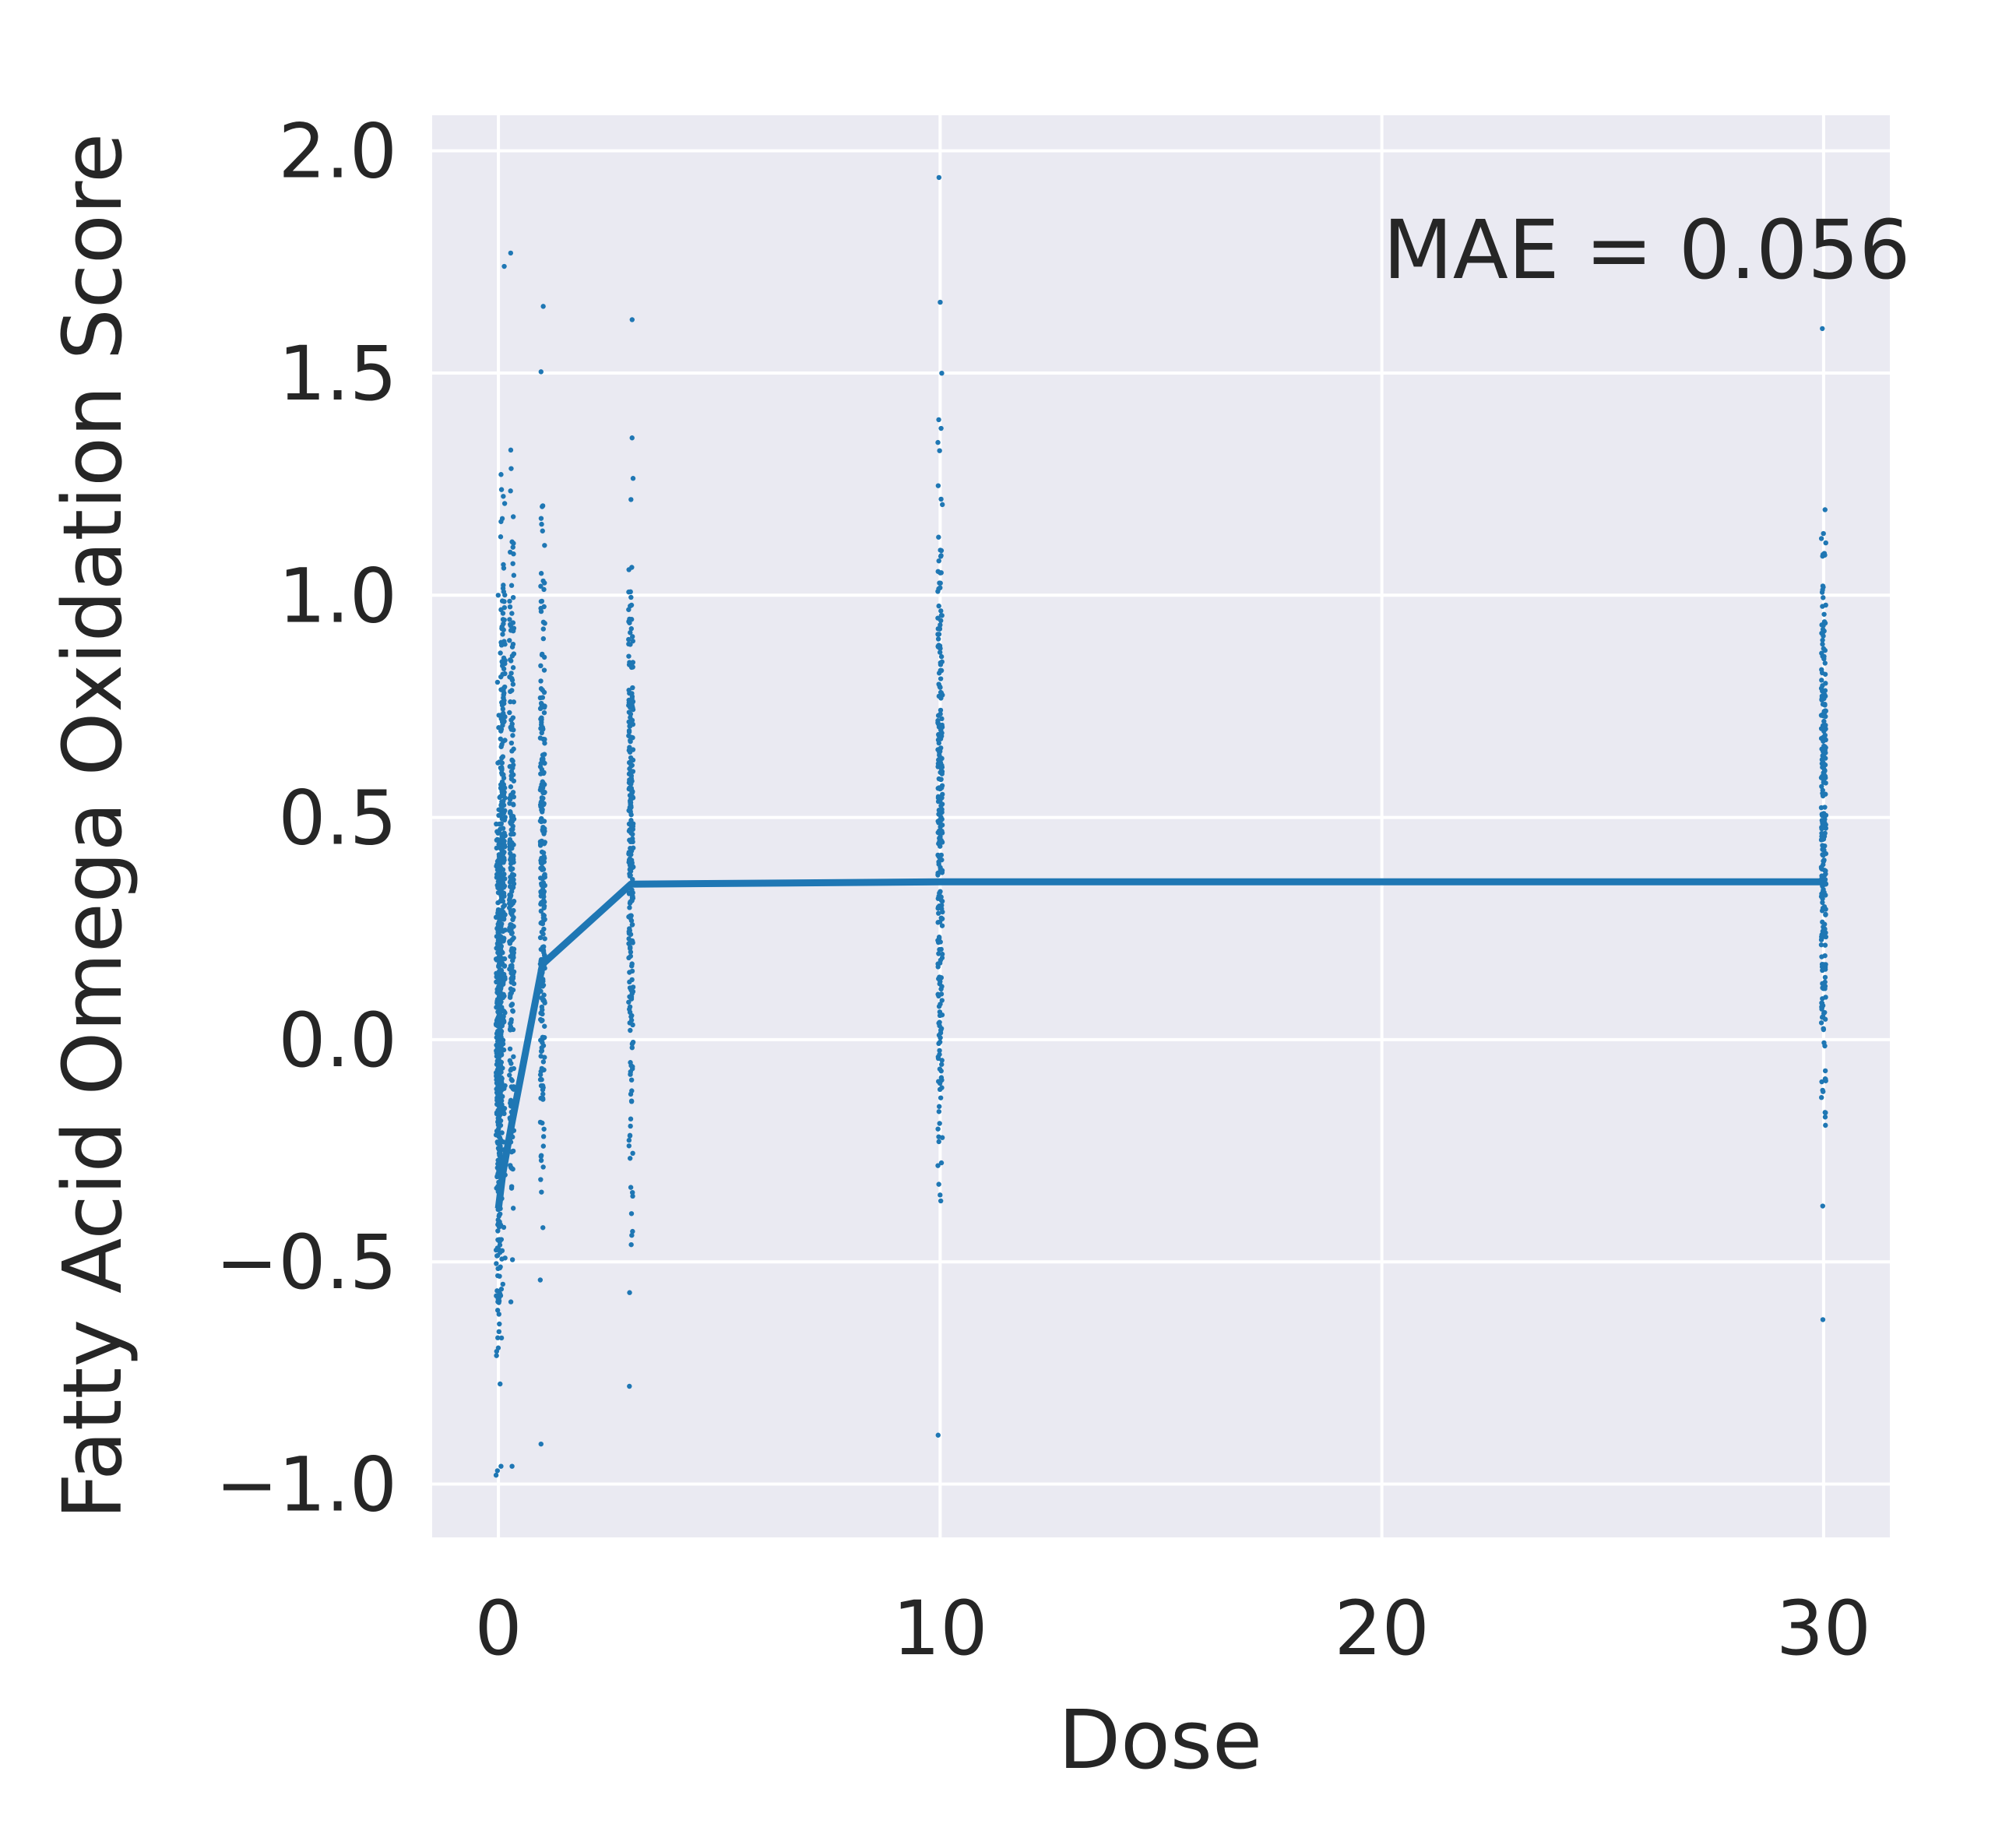  I want to click on fit-line, so click(1159, 1044).